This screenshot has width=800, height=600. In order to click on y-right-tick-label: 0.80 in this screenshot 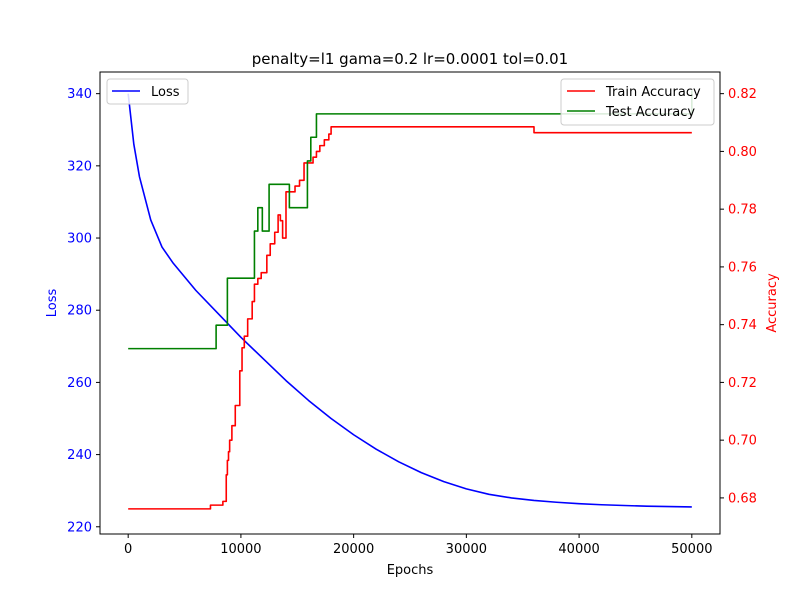, I will do `click(742, 152)`.